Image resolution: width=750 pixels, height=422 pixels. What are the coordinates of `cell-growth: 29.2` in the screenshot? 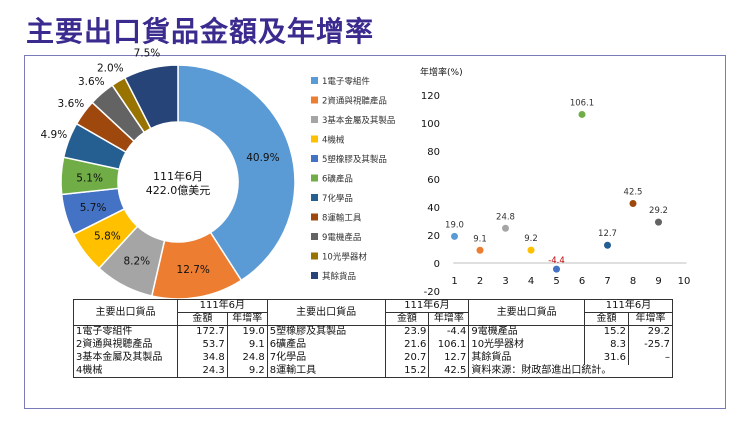 It's located at (650, 332).